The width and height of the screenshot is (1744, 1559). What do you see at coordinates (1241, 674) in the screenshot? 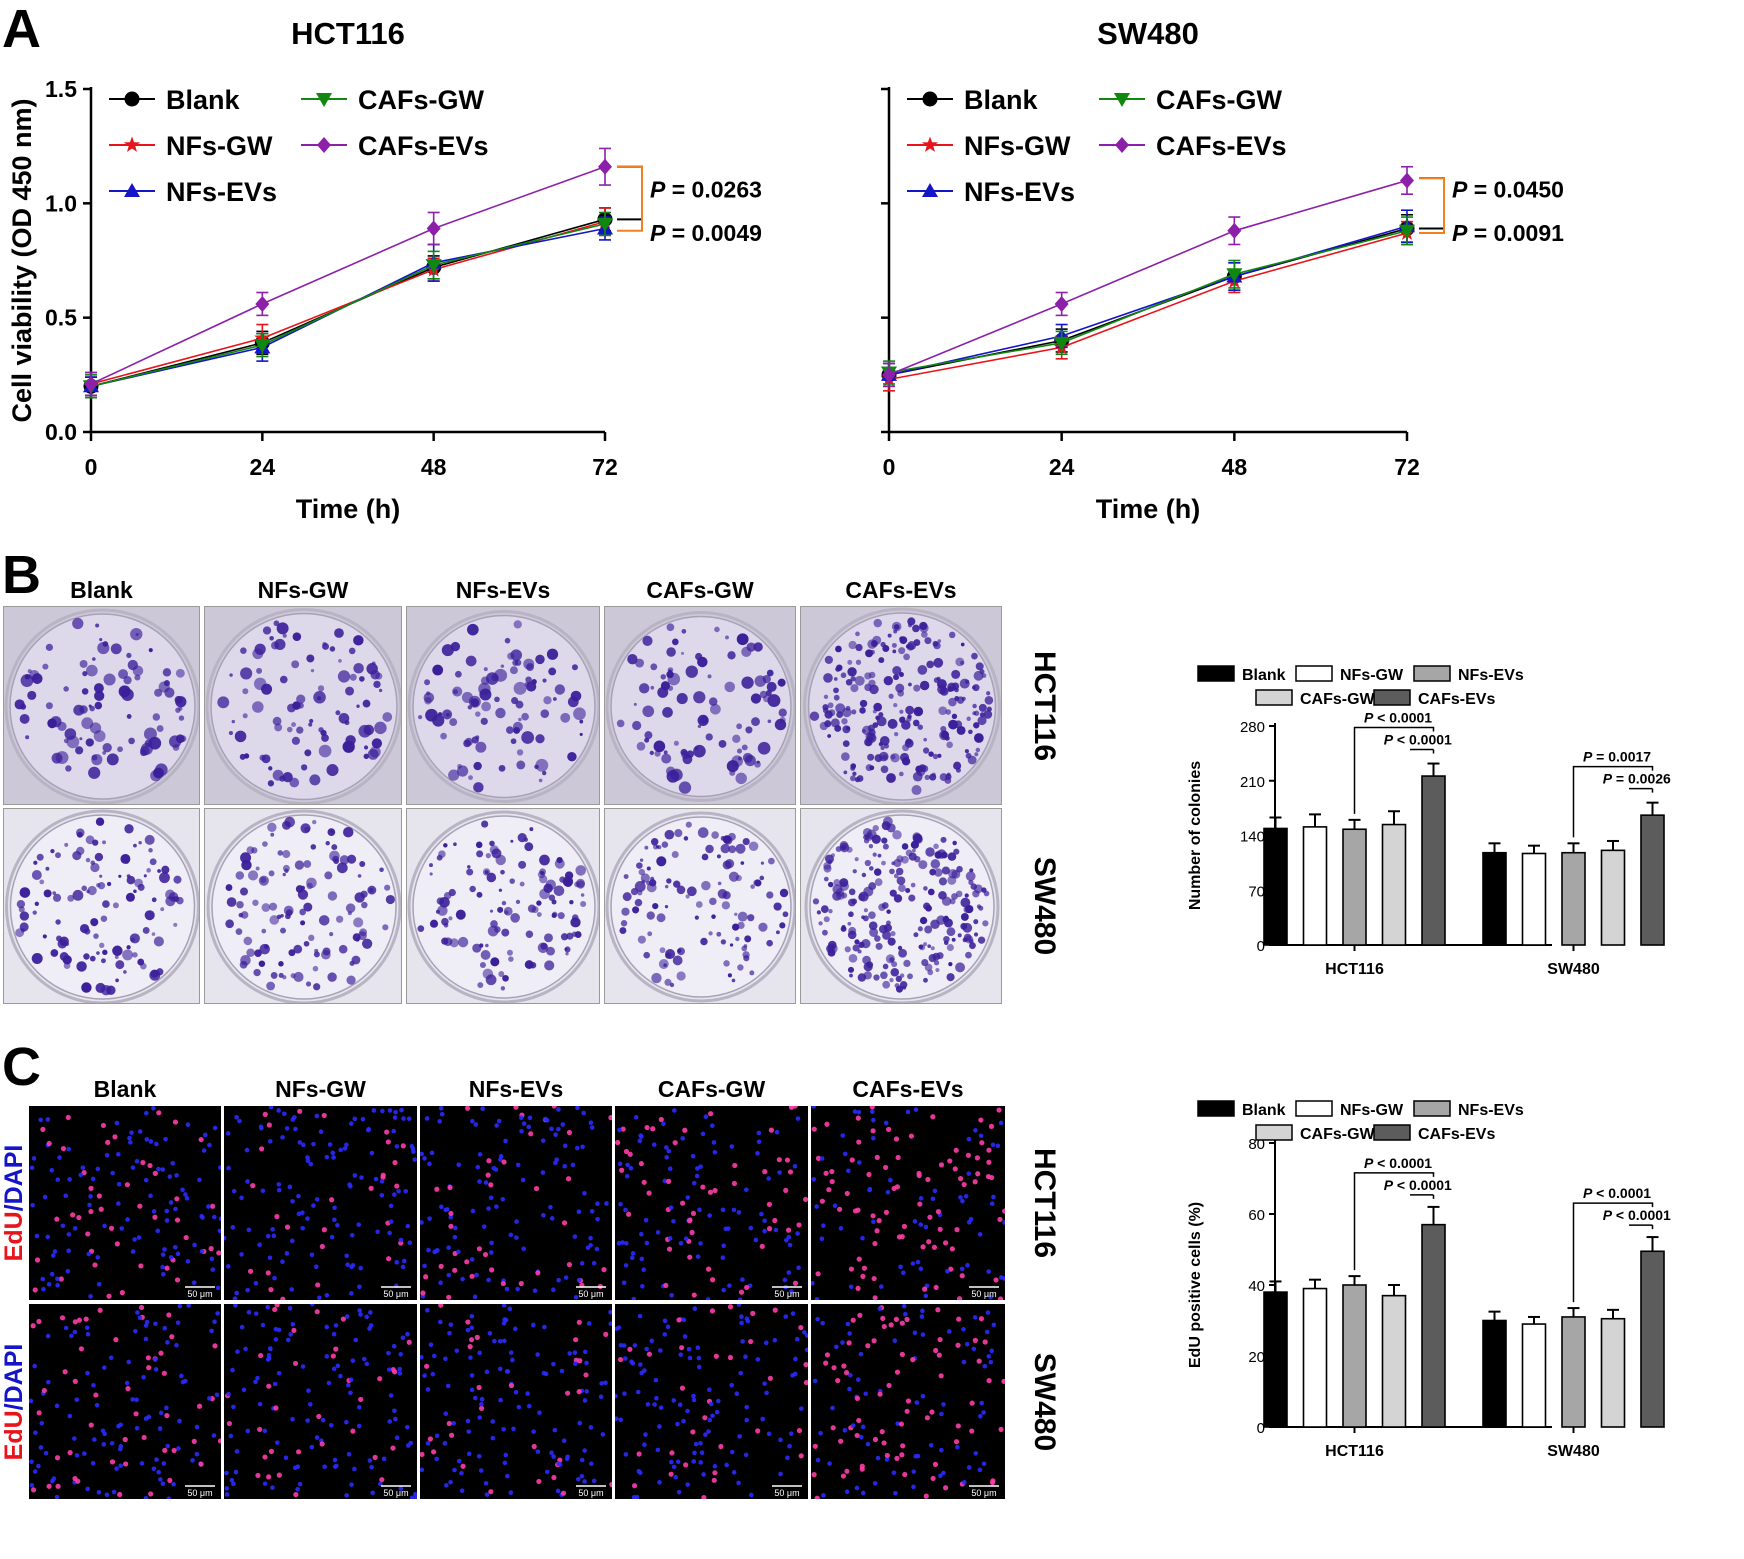
I see `legend-item-blank: Blank` at bounding box center [1241, 674].